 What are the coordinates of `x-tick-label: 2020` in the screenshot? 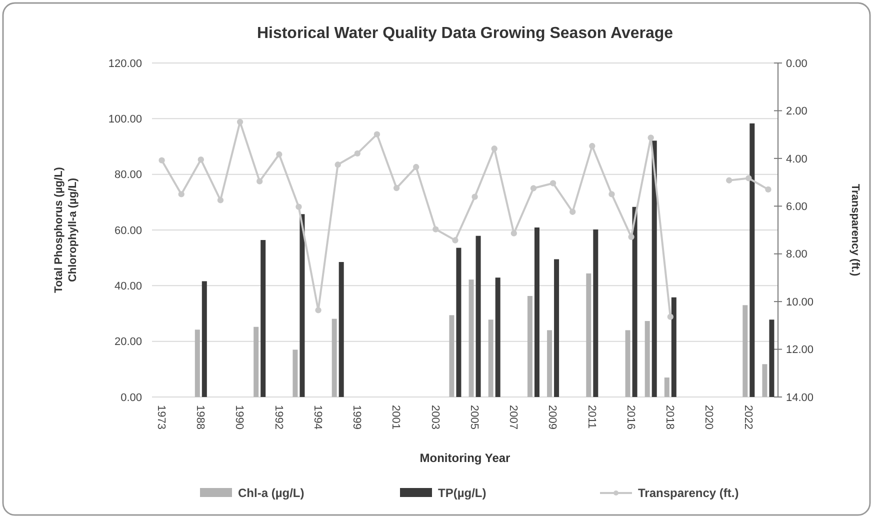 It's located at (708, 417).